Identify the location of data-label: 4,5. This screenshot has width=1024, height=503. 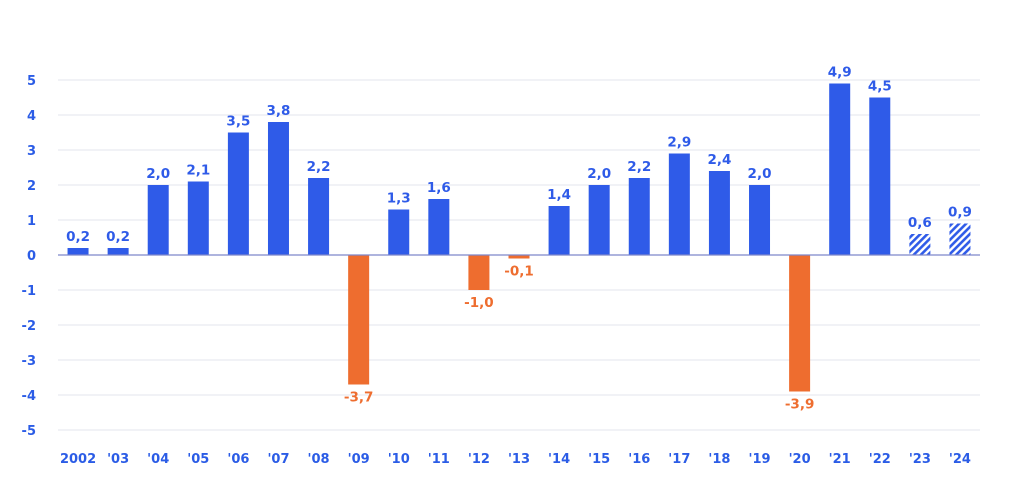
(880, 87).